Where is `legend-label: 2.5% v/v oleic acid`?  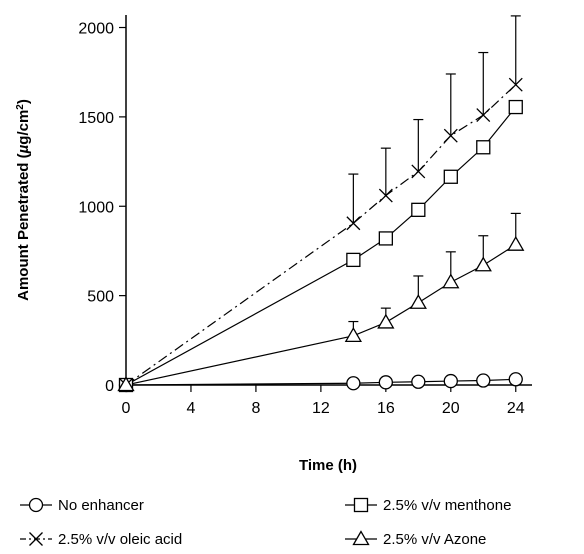 legend-label: 2.5% v/v oleic acid is located at coordinates (120, 539).